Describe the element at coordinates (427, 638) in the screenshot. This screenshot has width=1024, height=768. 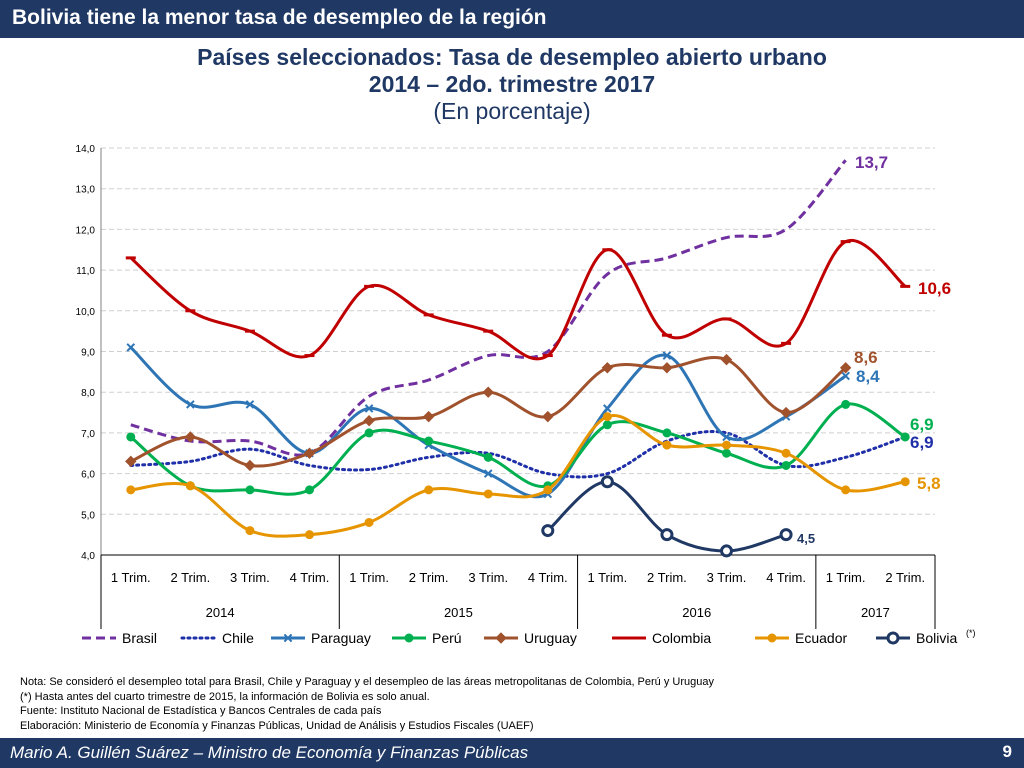
I see `legend-entry: Perú` at that location.